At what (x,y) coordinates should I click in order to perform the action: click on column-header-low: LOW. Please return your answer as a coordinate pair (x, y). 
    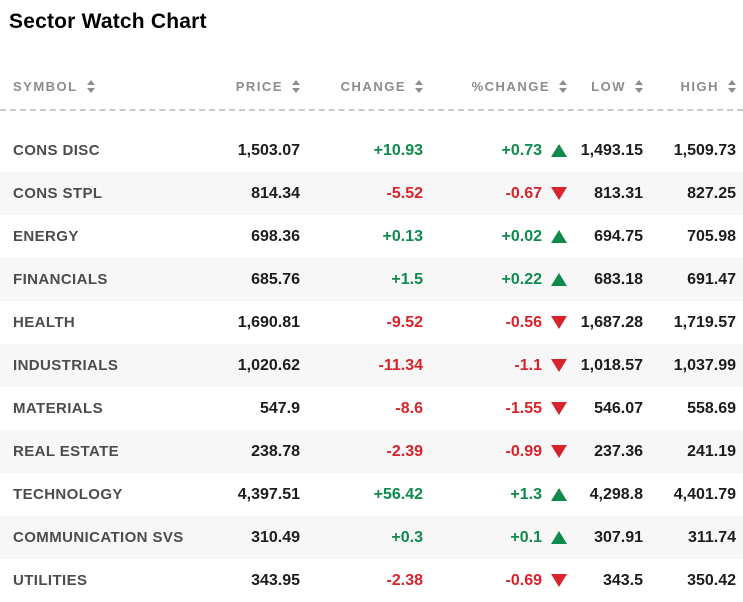
    Looking at the image, I should click on (605, 86).